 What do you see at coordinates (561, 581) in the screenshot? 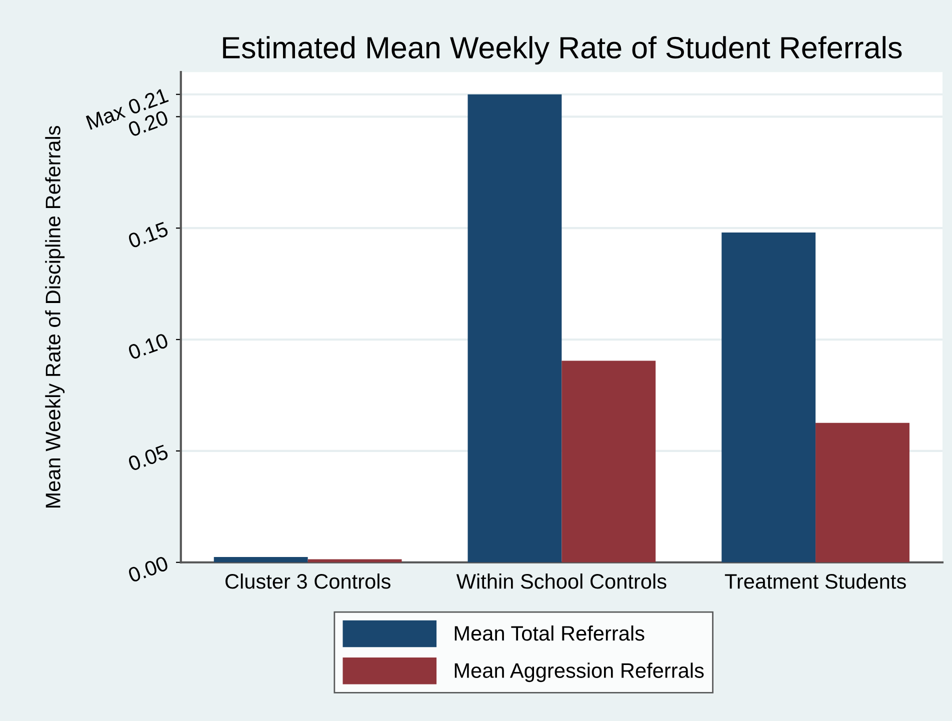
I see `x-tick-label: Within School Controls` at bounding box center [561, 581].